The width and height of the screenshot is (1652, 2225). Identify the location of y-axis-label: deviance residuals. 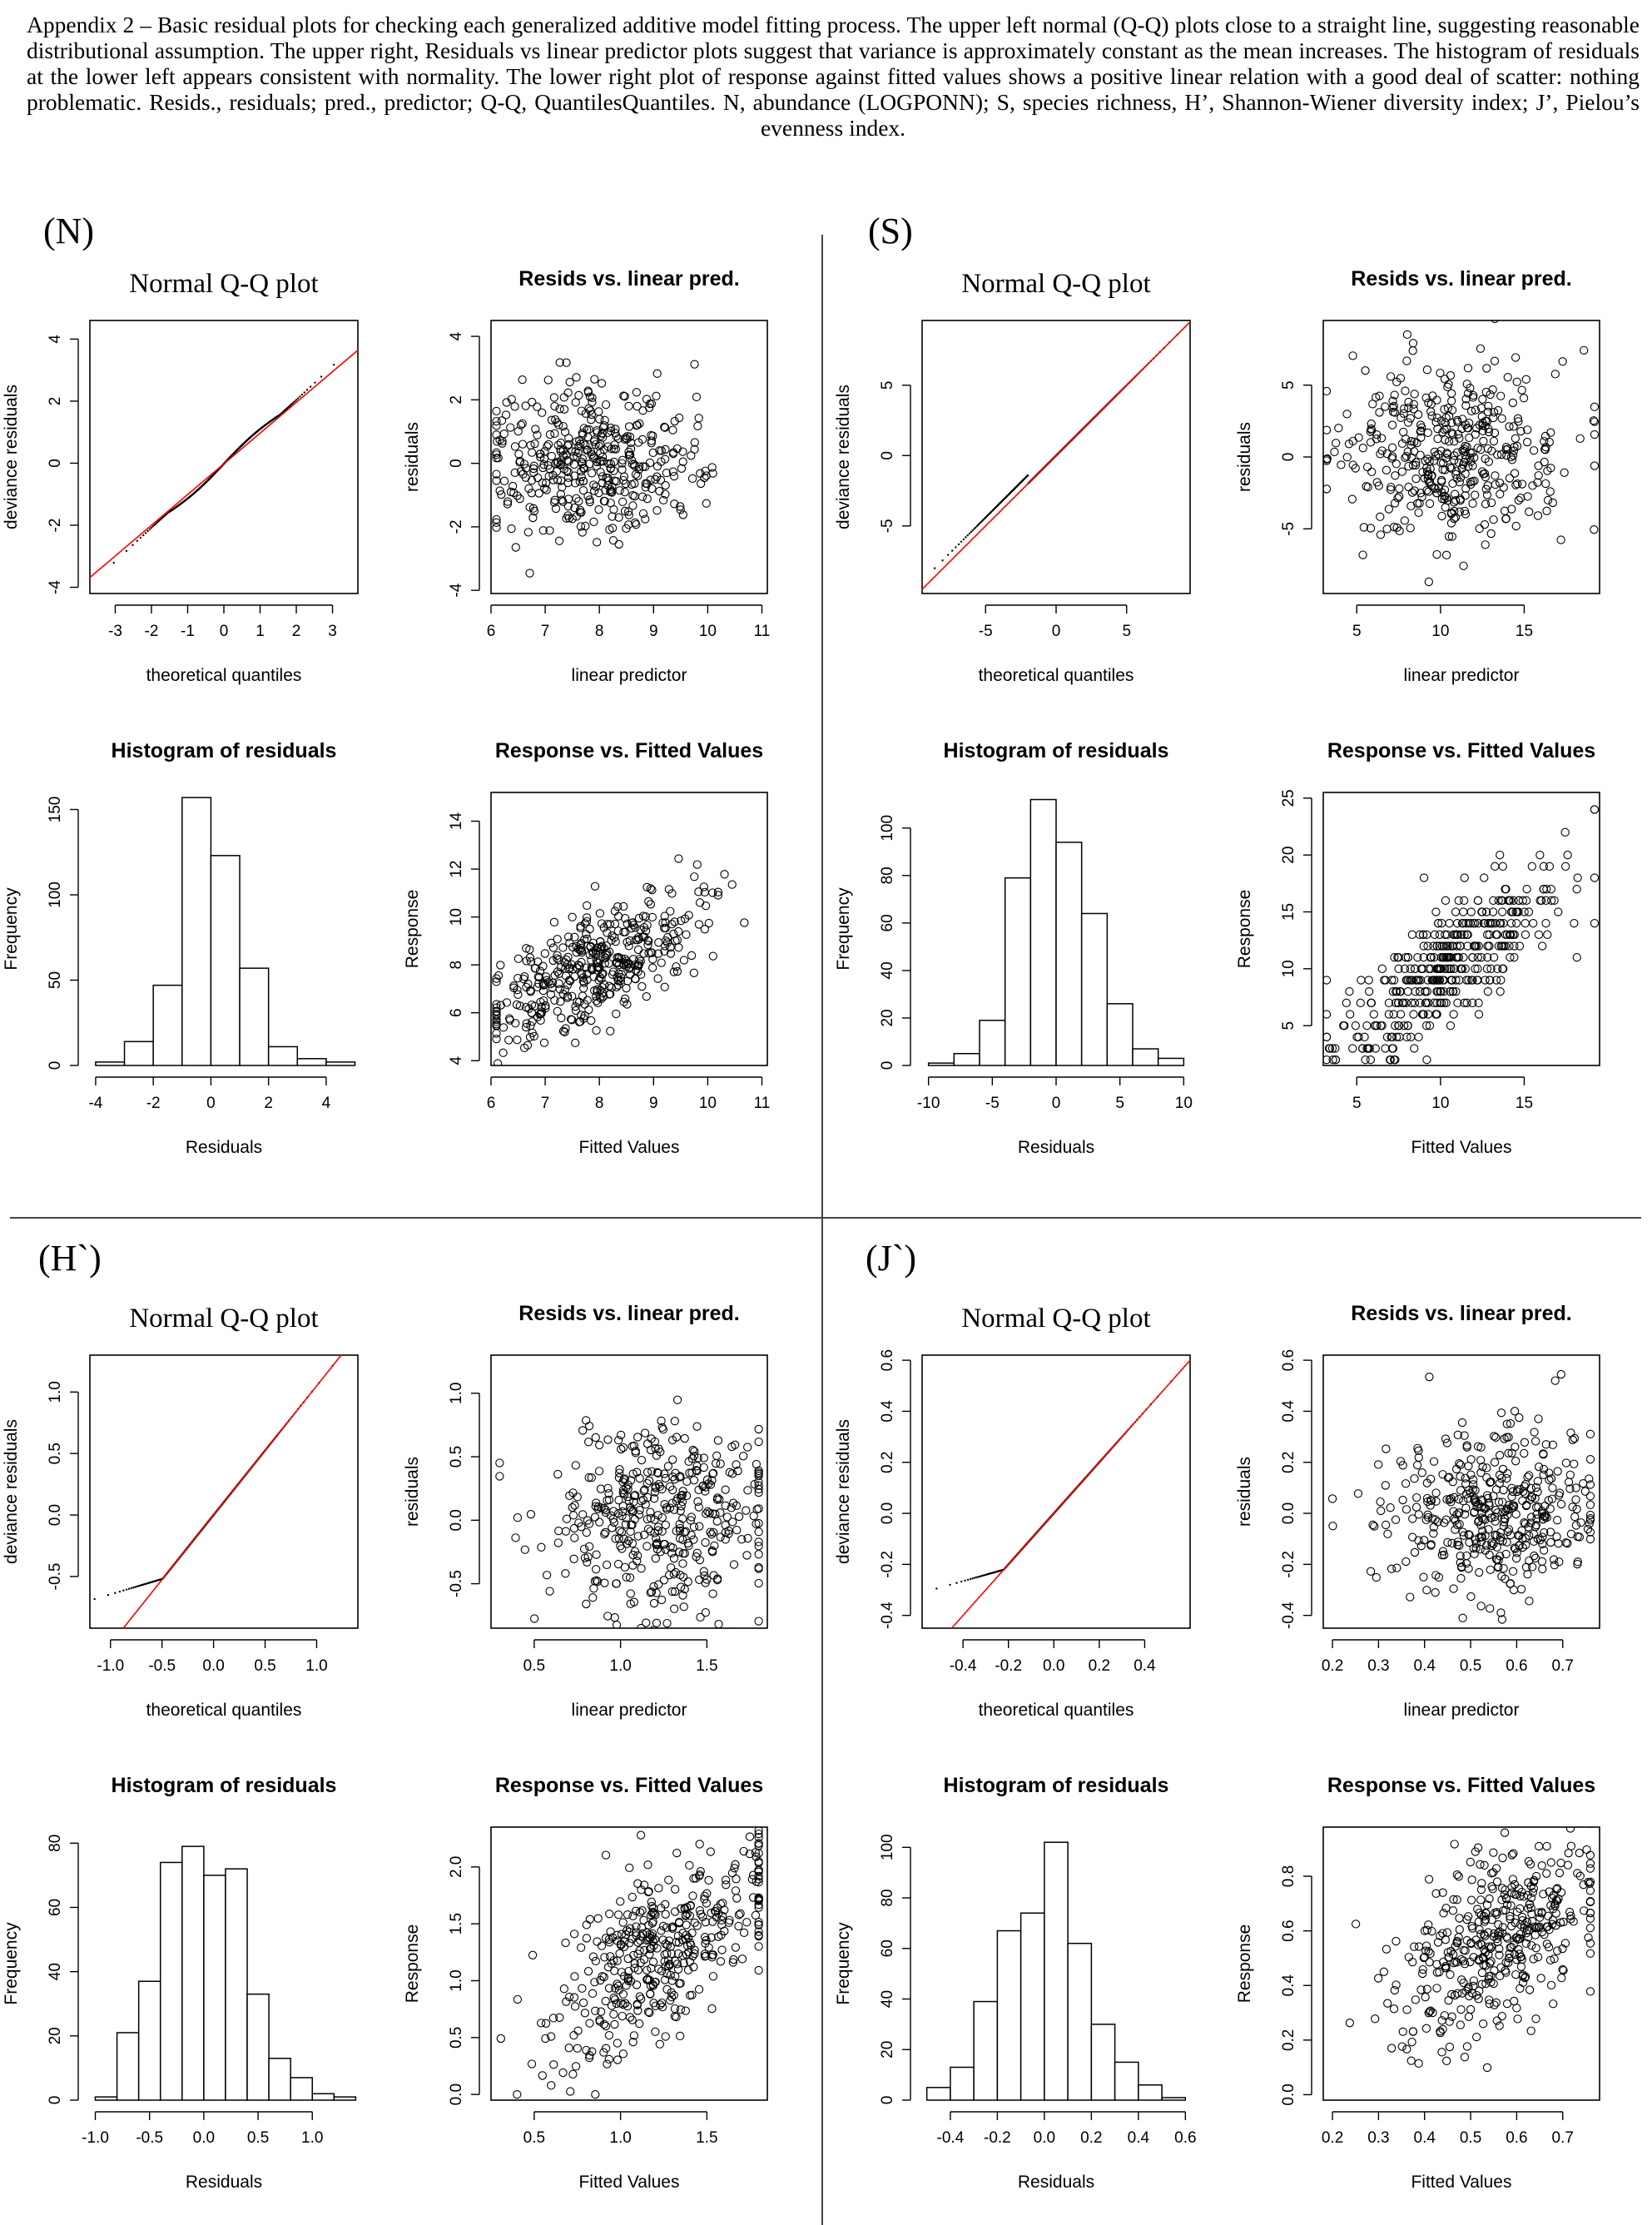
(843, 457).